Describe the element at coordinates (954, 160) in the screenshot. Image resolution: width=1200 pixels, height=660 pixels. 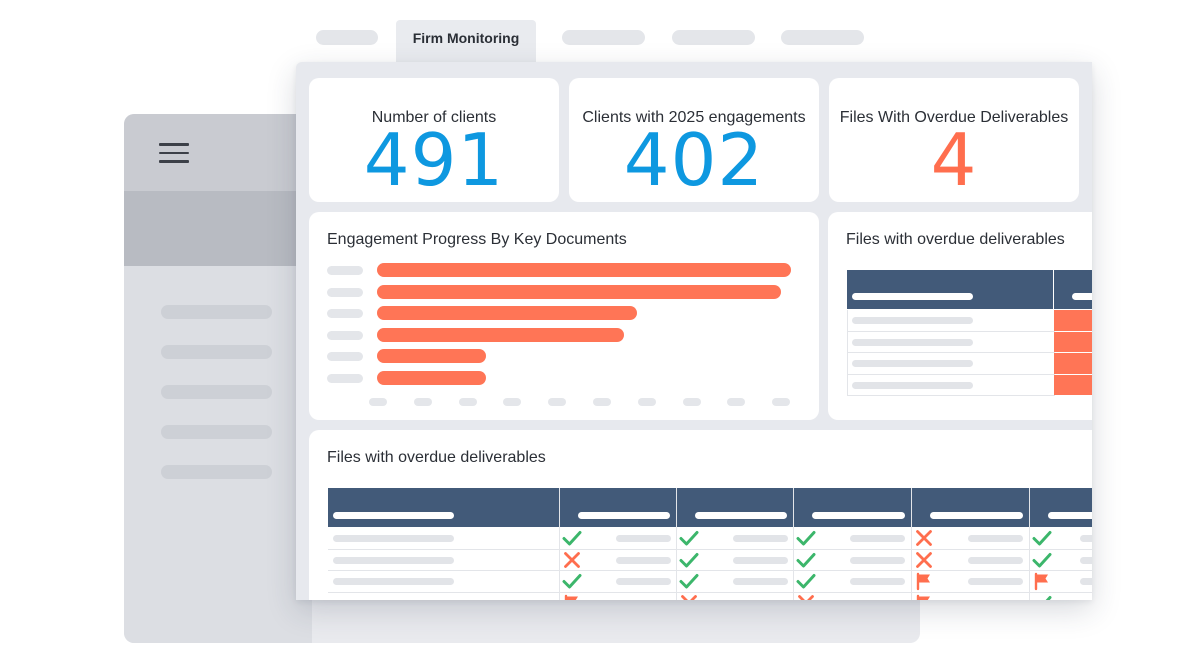
I see `kpi-value: 4` at that location.